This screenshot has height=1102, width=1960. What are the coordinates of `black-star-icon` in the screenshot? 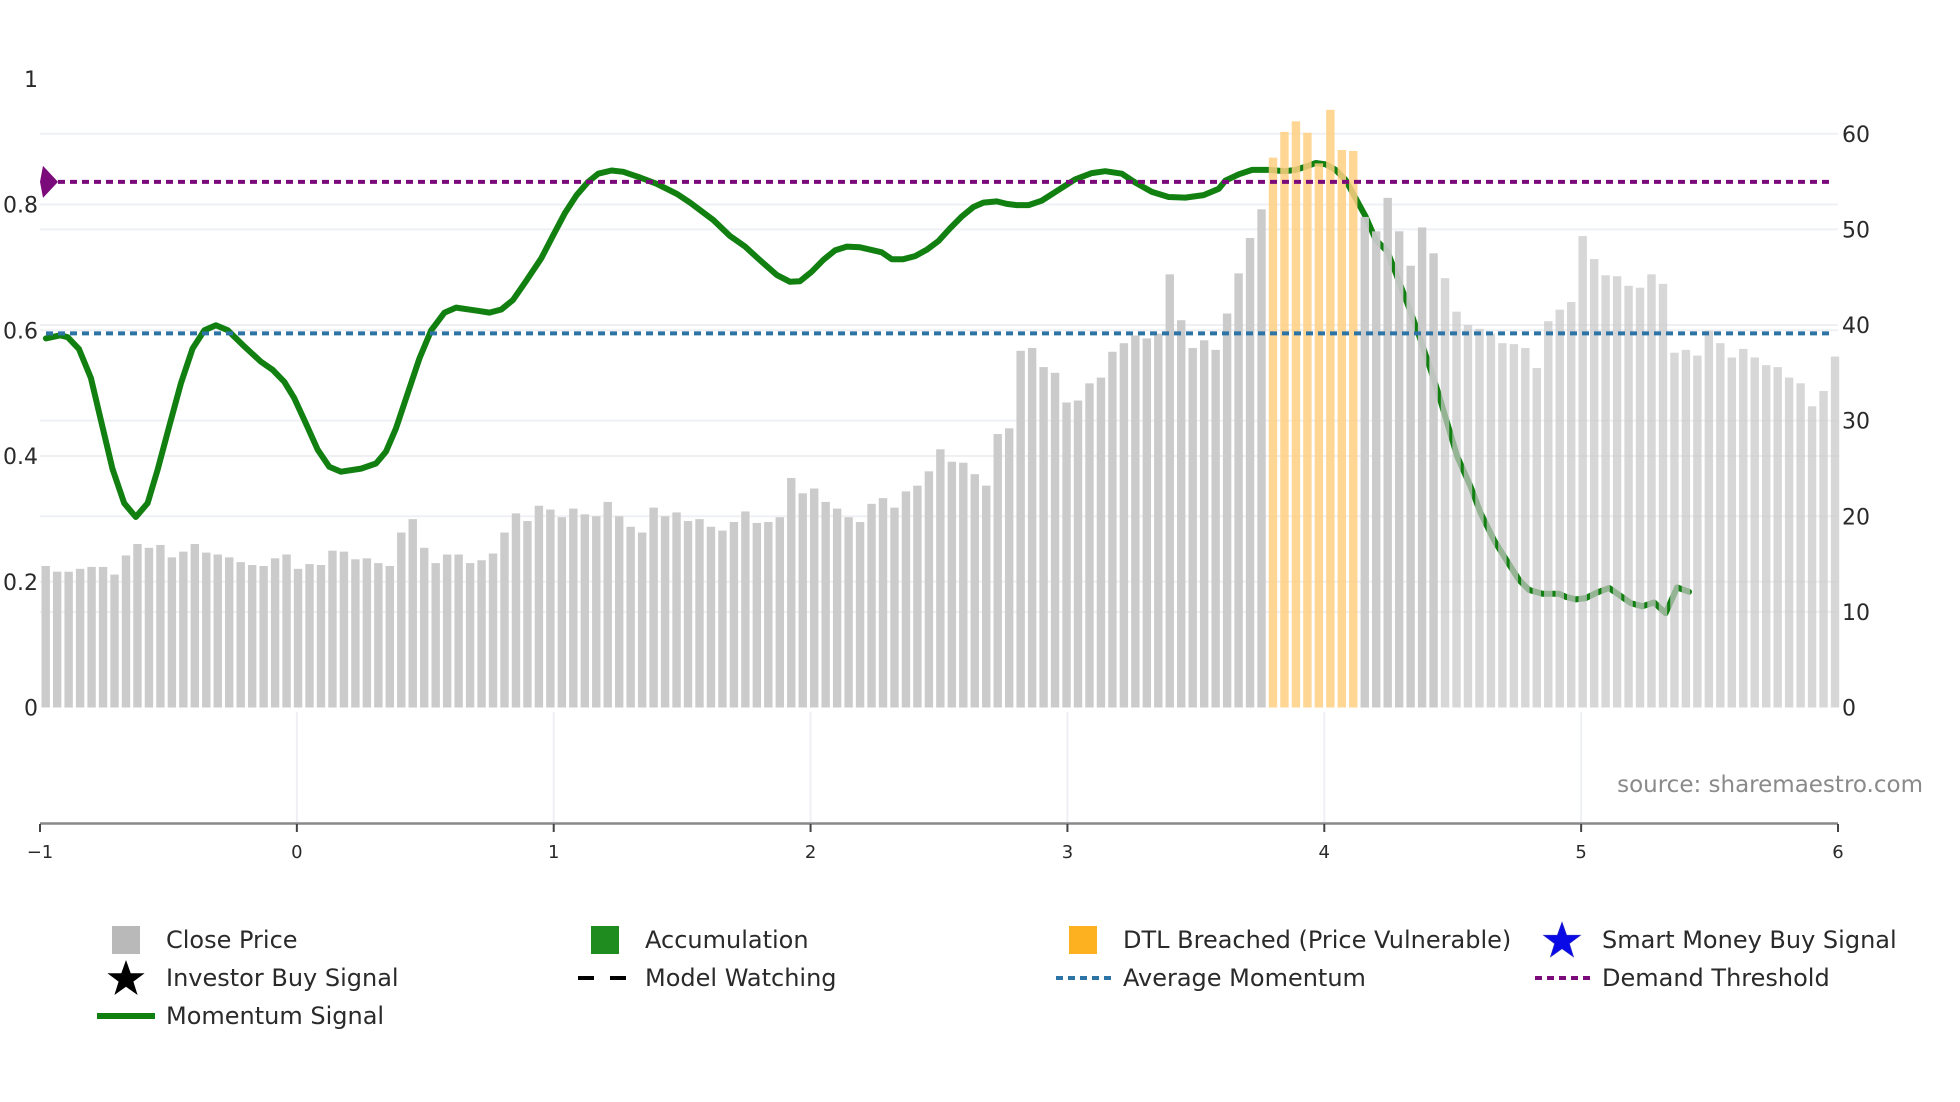 It's located at (126, 977).